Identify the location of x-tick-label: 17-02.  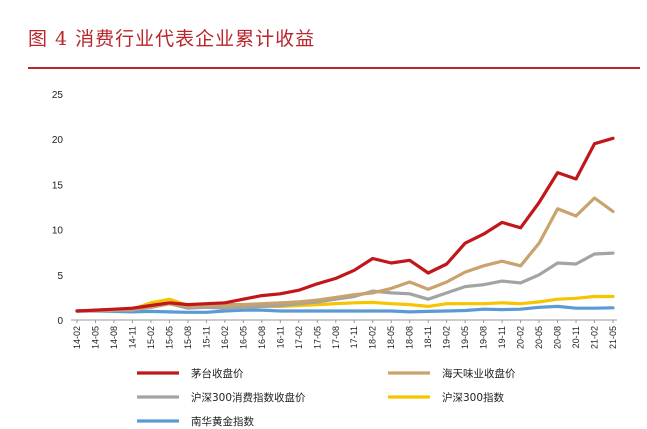
(299, 337).